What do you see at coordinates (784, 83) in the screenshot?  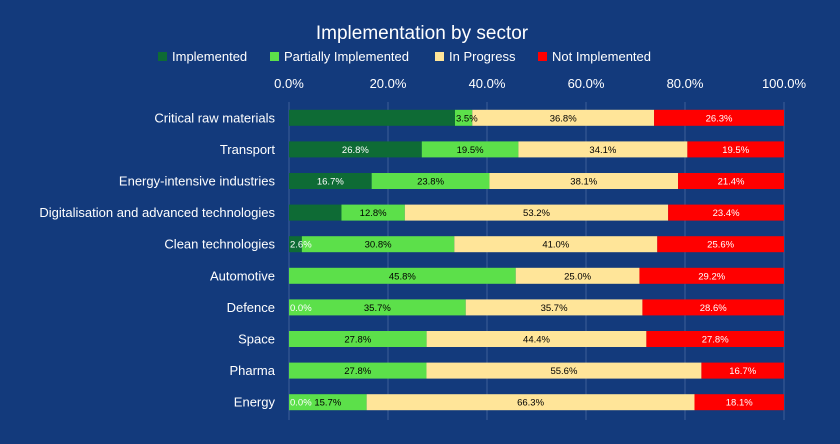 I see `x-tick-label: 100.0%` at bounding box center [784, 83].